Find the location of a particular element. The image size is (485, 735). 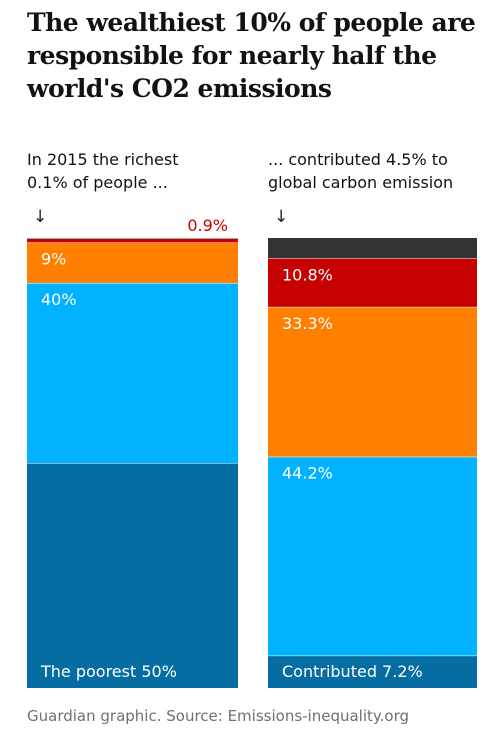

segment-label-0-2: 9% is located at coordinates (53, 259).